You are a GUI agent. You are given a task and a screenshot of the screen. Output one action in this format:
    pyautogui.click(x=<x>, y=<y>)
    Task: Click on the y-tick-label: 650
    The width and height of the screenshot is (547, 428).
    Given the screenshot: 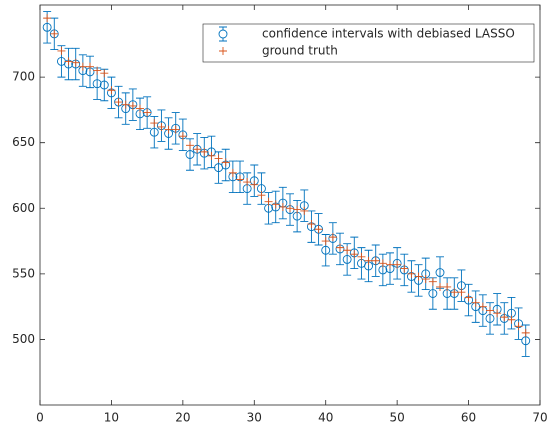 What is the action you would take?
    pyautogui.click(x=23, y=142)
    